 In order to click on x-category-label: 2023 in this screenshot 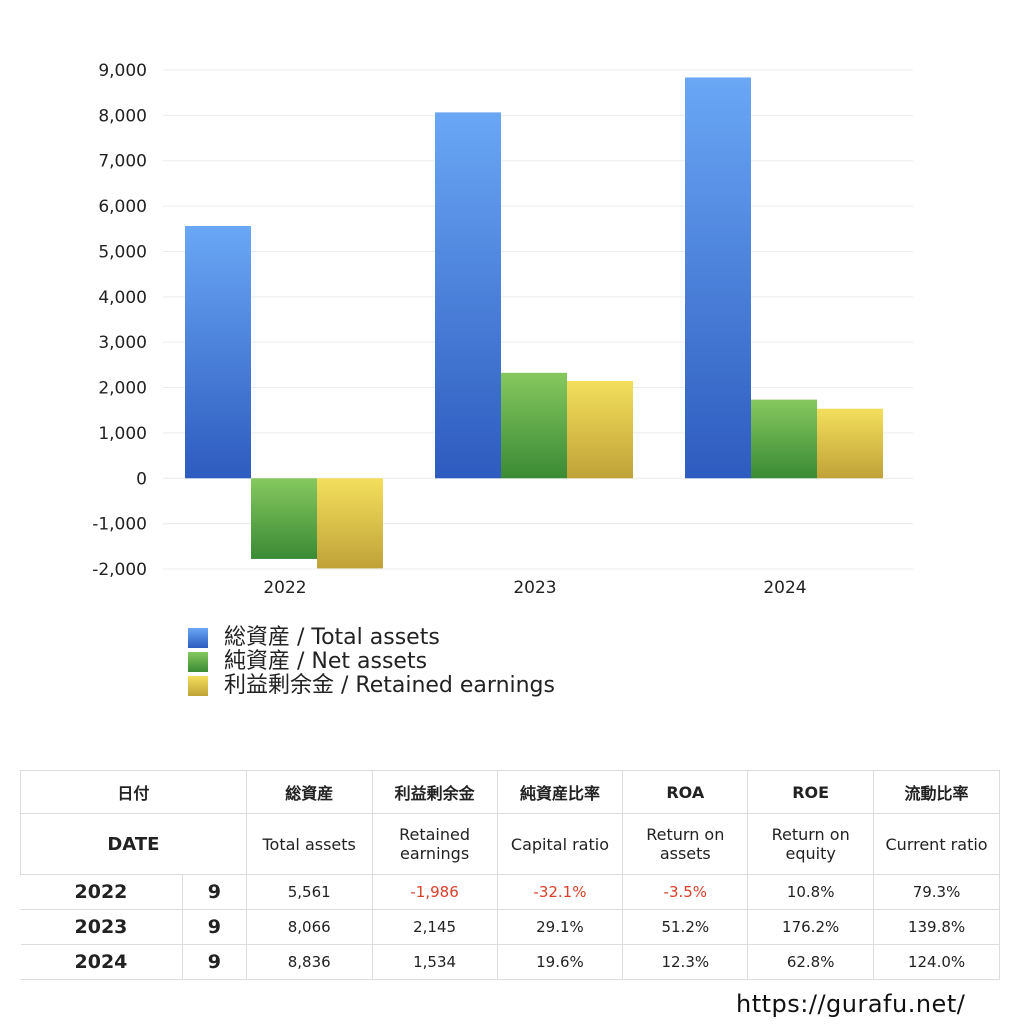, I will do `click(534, 588)`.